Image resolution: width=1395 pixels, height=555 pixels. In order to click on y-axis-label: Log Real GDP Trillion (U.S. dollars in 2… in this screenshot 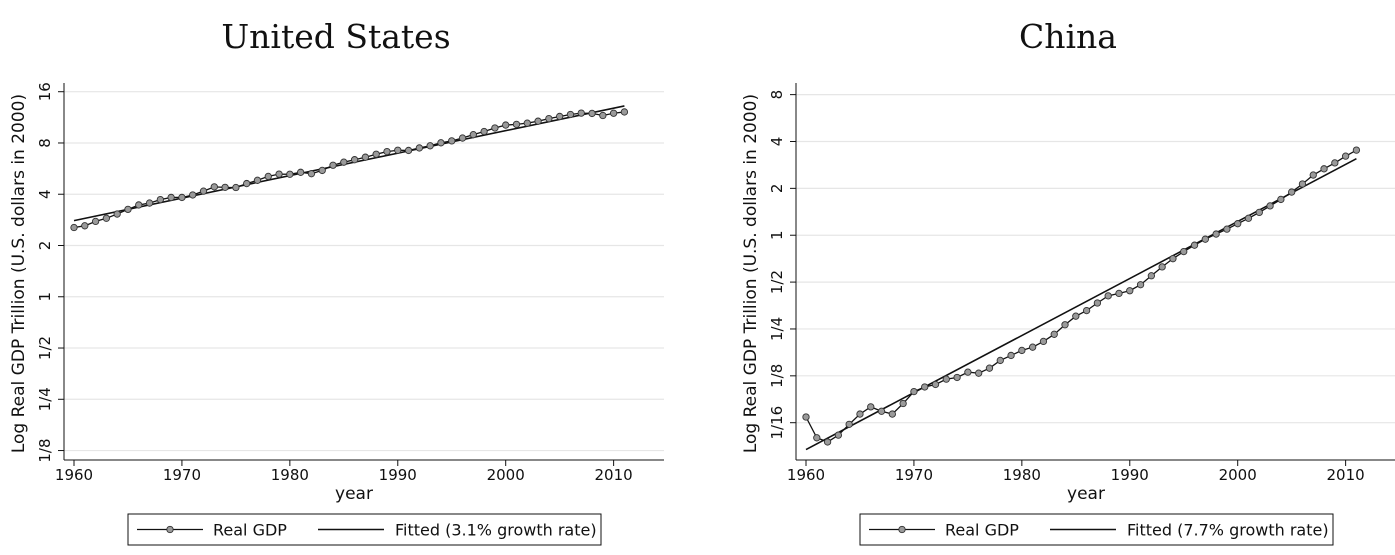, I will do `click(19, 273)`.